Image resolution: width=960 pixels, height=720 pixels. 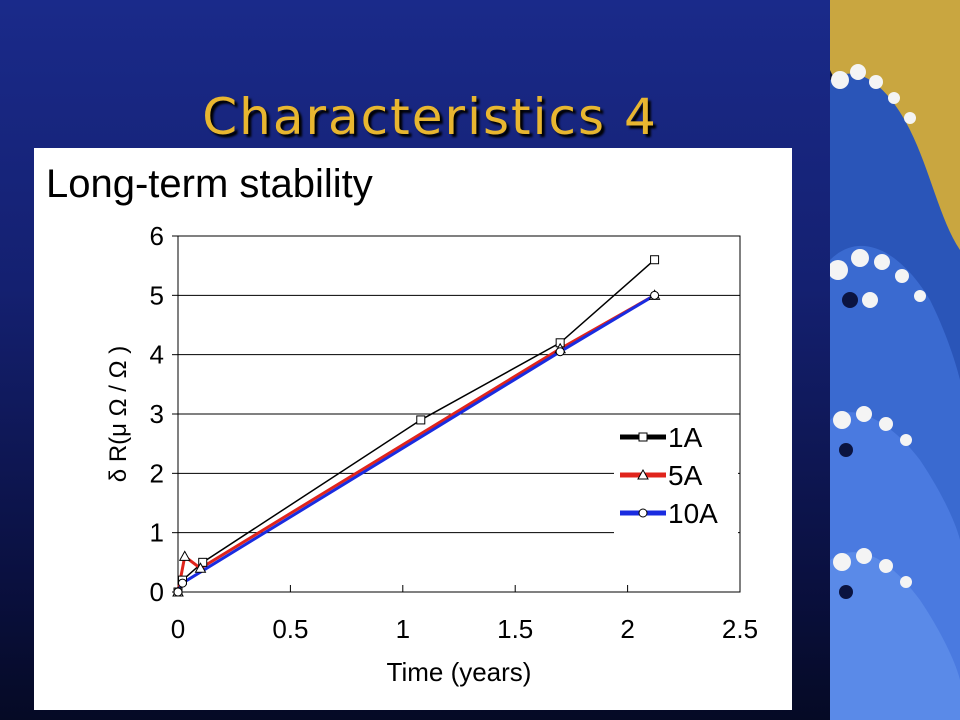 I want to click on x-tick-label: 0.5, so click(x=290, y=629).